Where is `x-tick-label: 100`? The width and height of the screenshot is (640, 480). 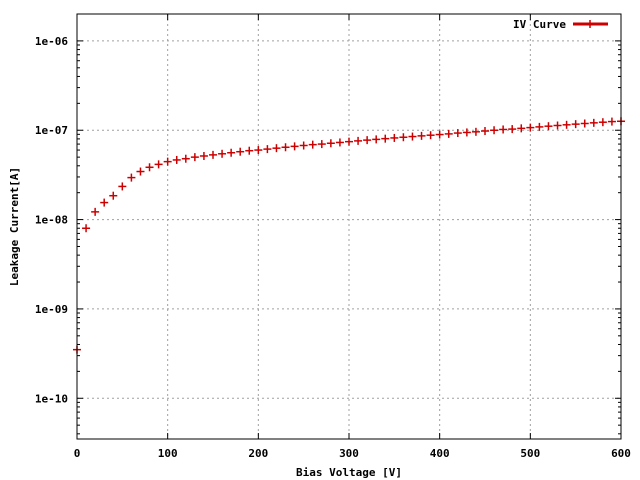
x-tick-label: 100 is located at coordinates (168, 453).